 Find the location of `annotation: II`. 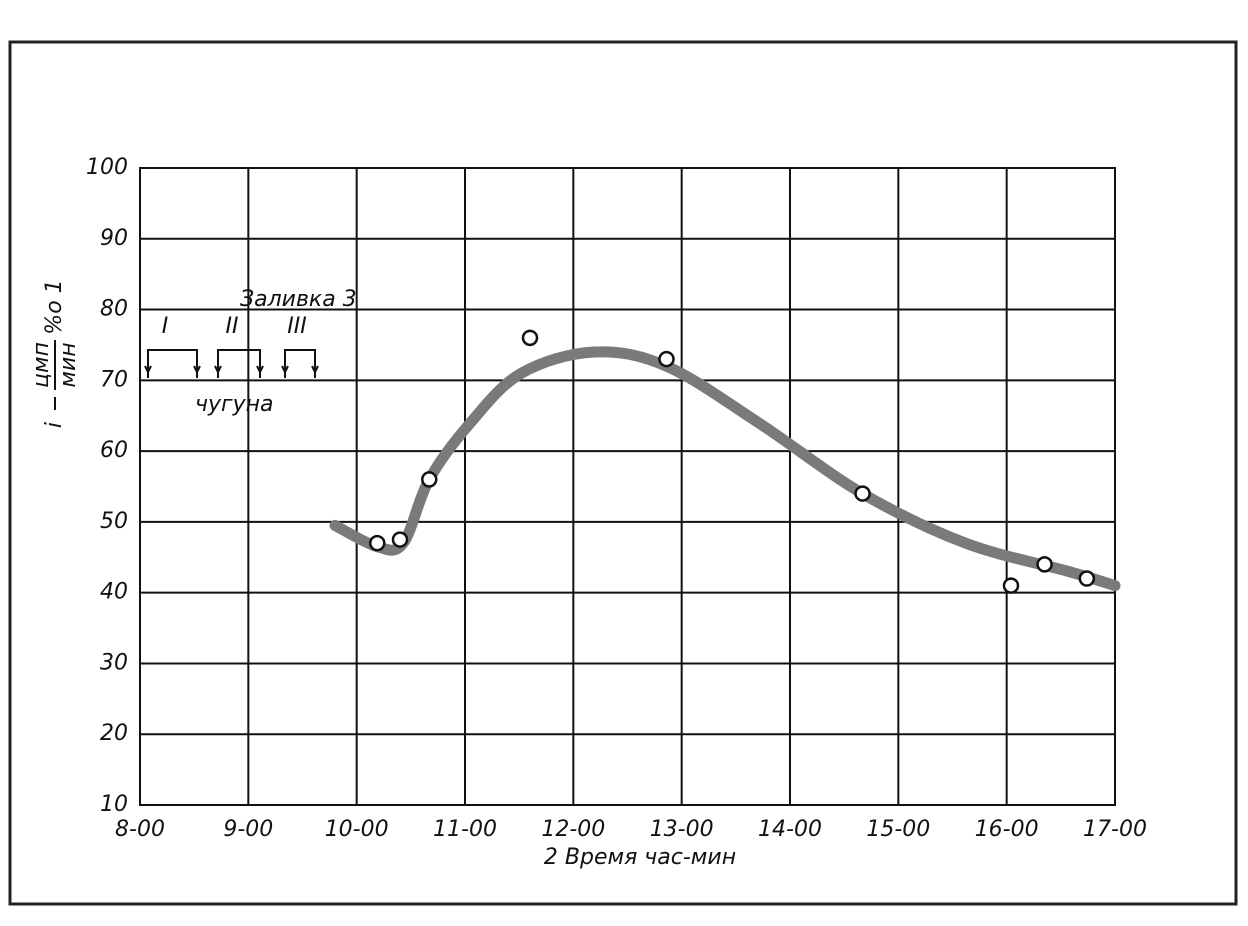

annotation: II is located at coordinates (232, 326).